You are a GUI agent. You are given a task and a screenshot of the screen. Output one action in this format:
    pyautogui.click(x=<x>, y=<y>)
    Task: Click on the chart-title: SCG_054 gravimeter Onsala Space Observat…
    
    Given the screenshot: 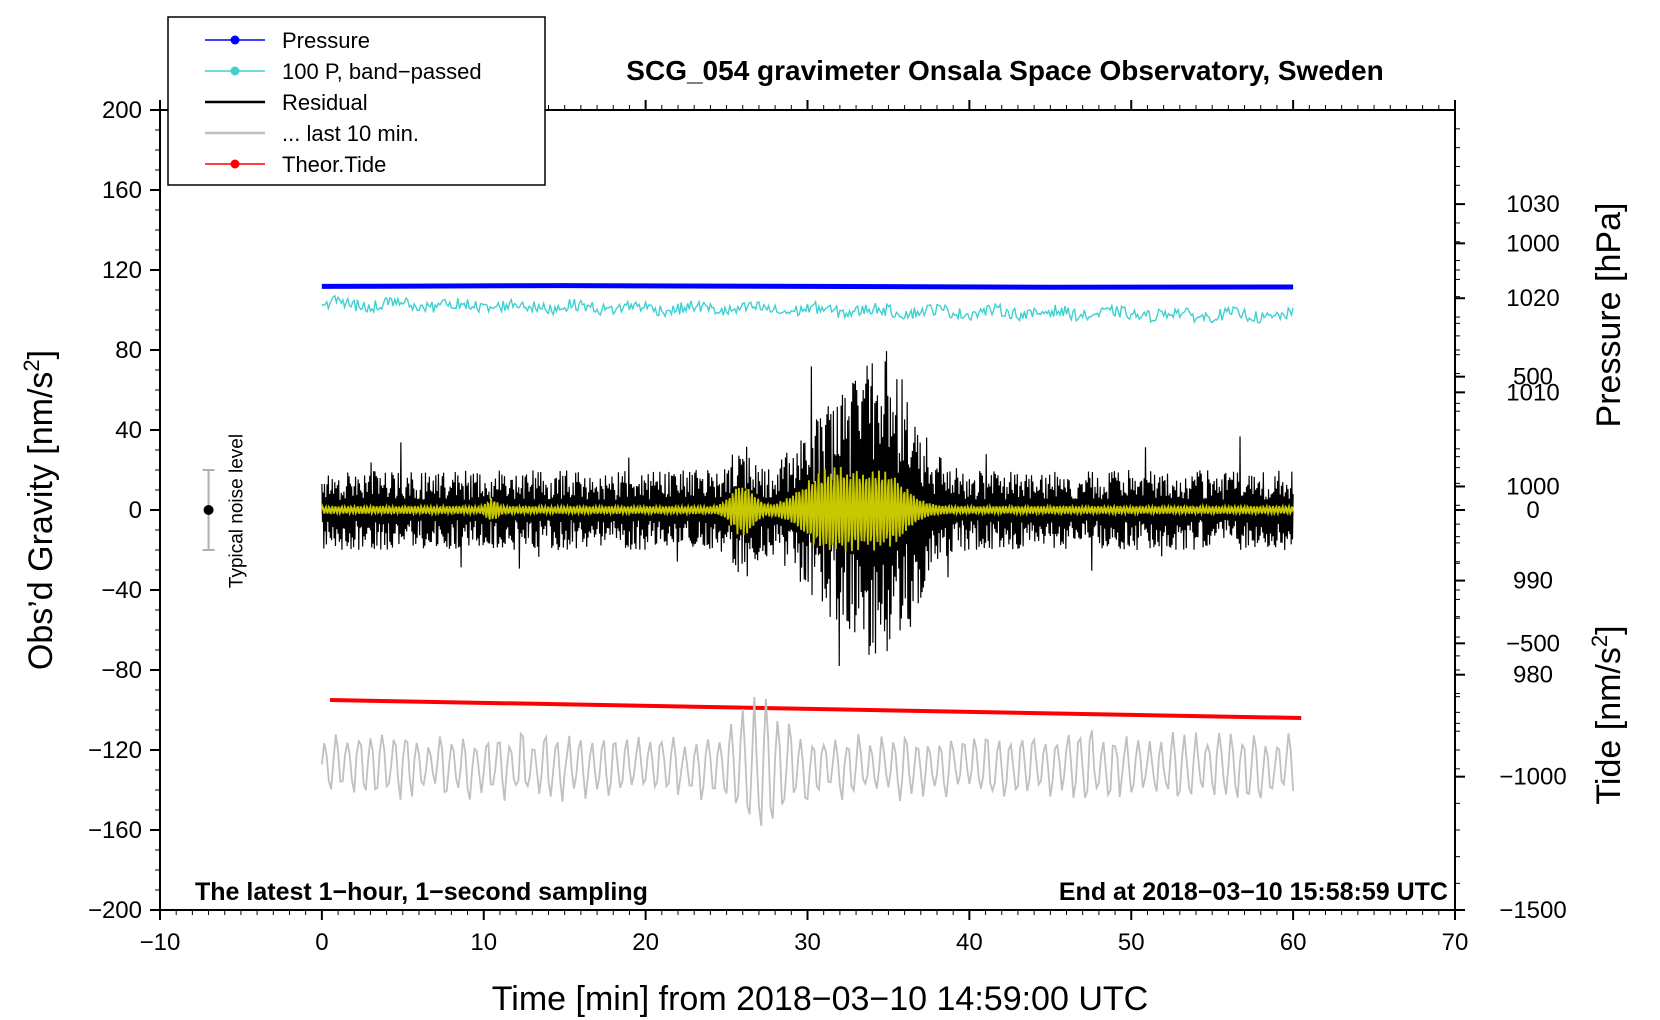 What is the action you would take?
    pyautogui.click(x=1004, y=70)
    